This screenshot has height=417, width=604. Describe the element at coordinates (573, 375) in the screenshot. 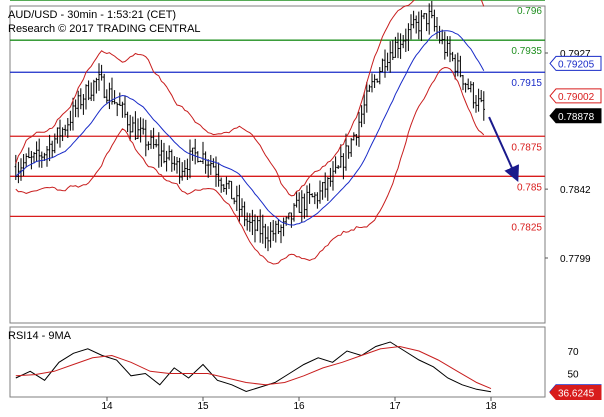

I see `rsi-y-tick-1: 50` at that location.